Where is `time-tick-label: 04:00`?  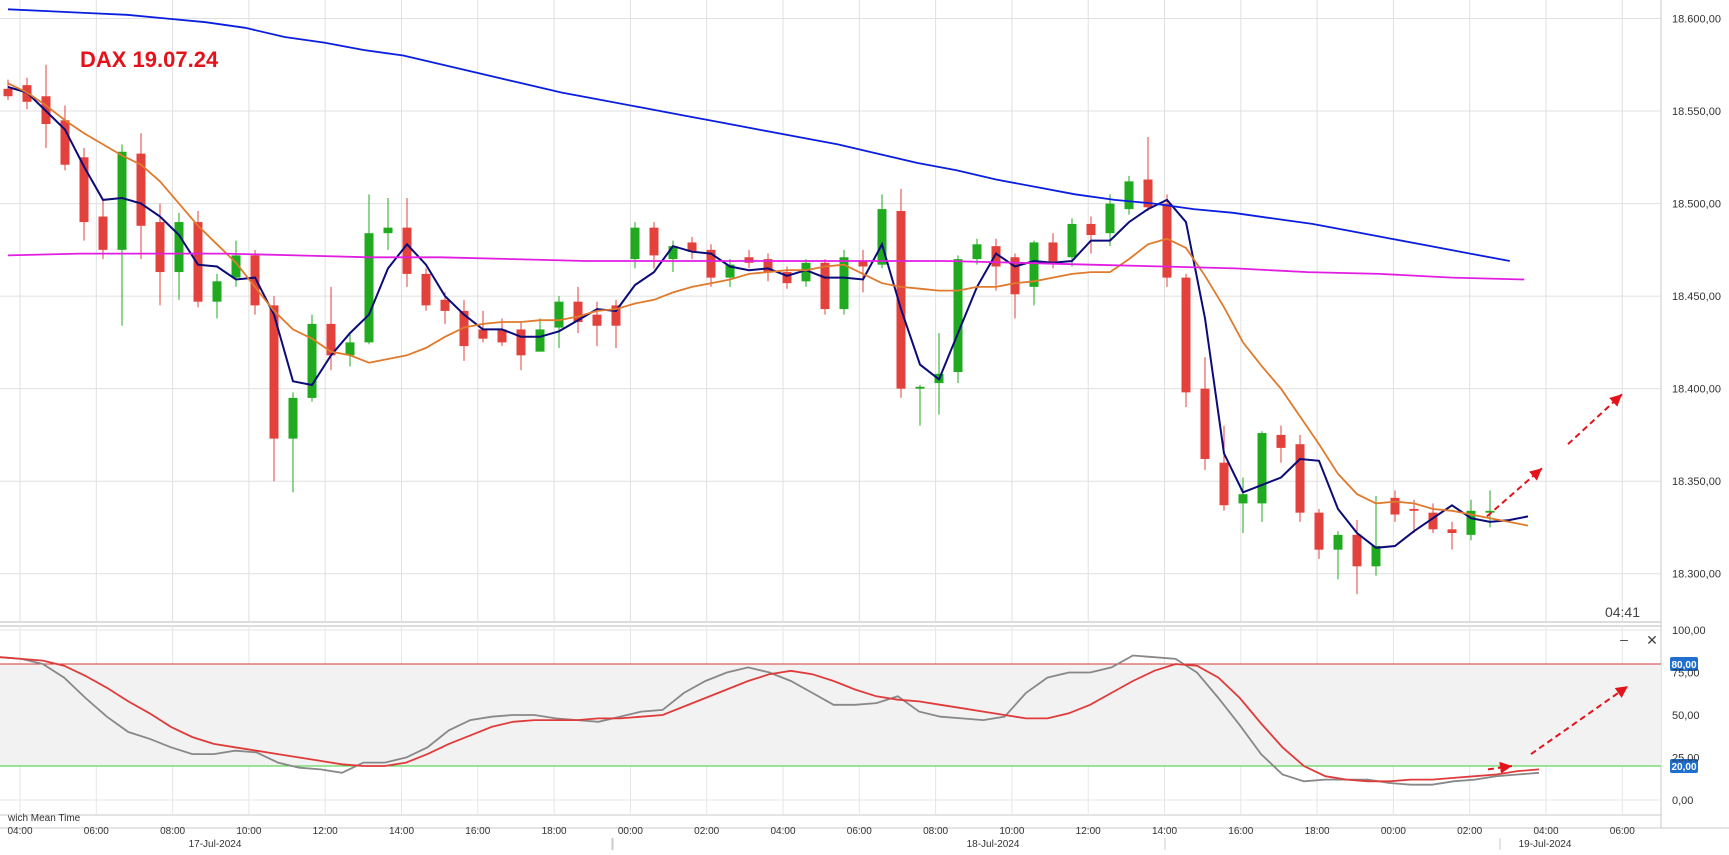
time-tick-label: 04:00 is located at coordinates (1545, 831).